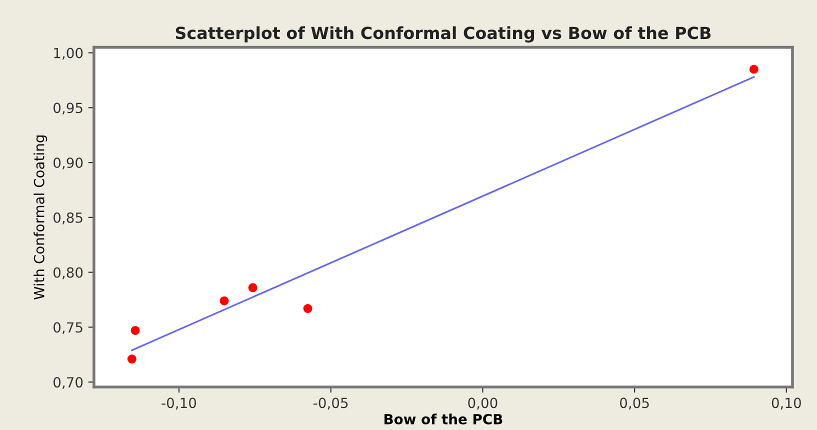  I want to click on x-axis-title: Bow of the PCB, so click(443, 419).